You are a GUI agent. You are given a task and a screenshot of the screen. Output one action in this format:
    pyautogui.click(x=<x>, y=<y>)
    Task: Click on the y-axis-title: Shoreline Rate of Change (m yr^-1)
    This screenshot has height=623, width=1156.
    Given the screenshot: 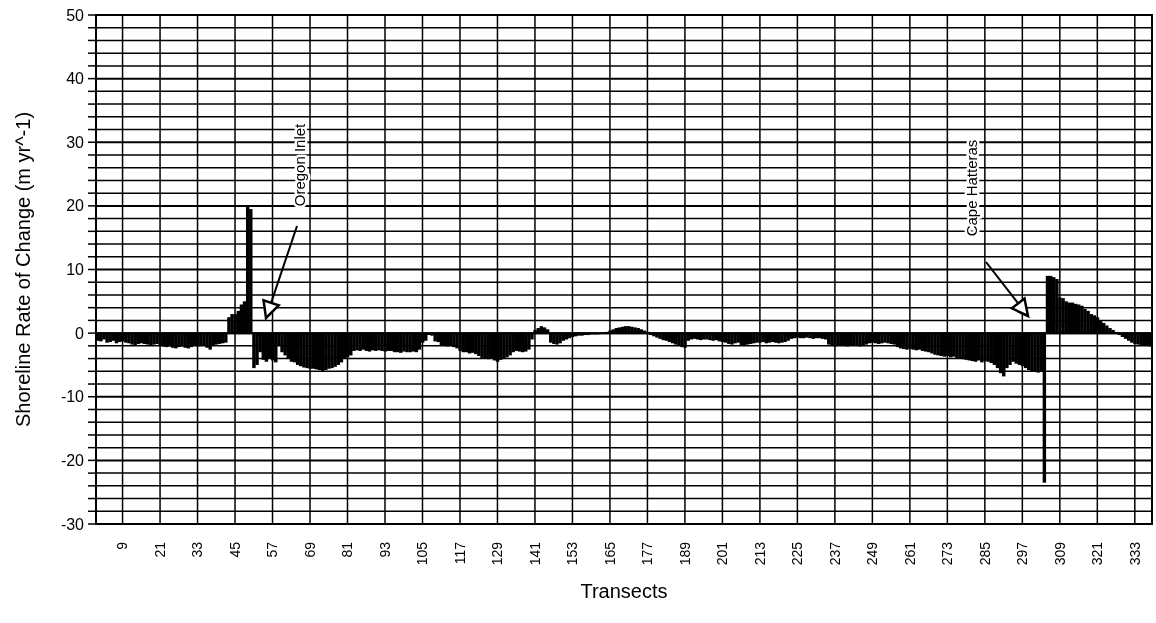 What is the action you would take?
    pyautogui.click(x=23, y=269)
    